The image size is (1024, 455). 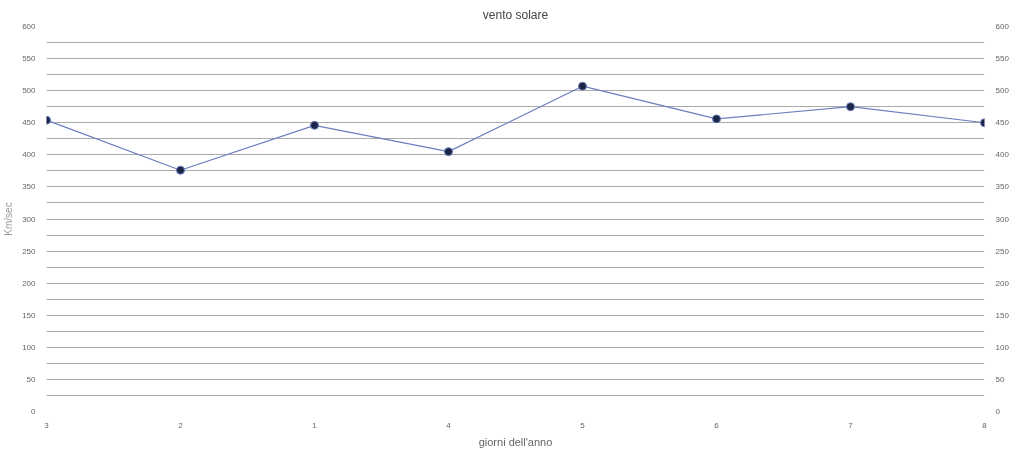 What do you see at coordinates (34, 411) in the screenshot?
I see `y-tick-label: 0` at bounding box center [34, 411].